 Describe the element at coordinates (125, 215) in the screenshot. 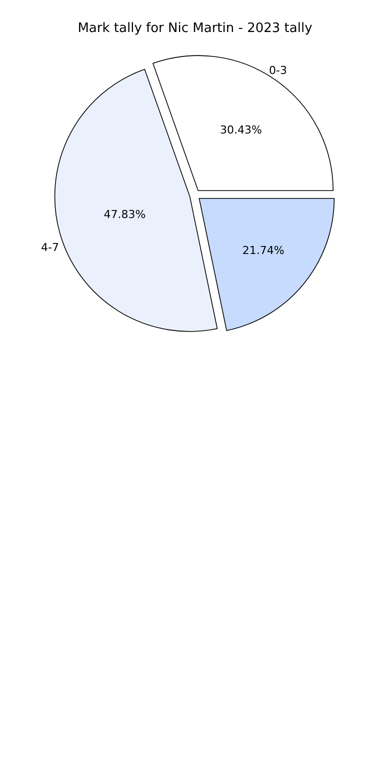

I see `data-label: 47.83%` at that location.